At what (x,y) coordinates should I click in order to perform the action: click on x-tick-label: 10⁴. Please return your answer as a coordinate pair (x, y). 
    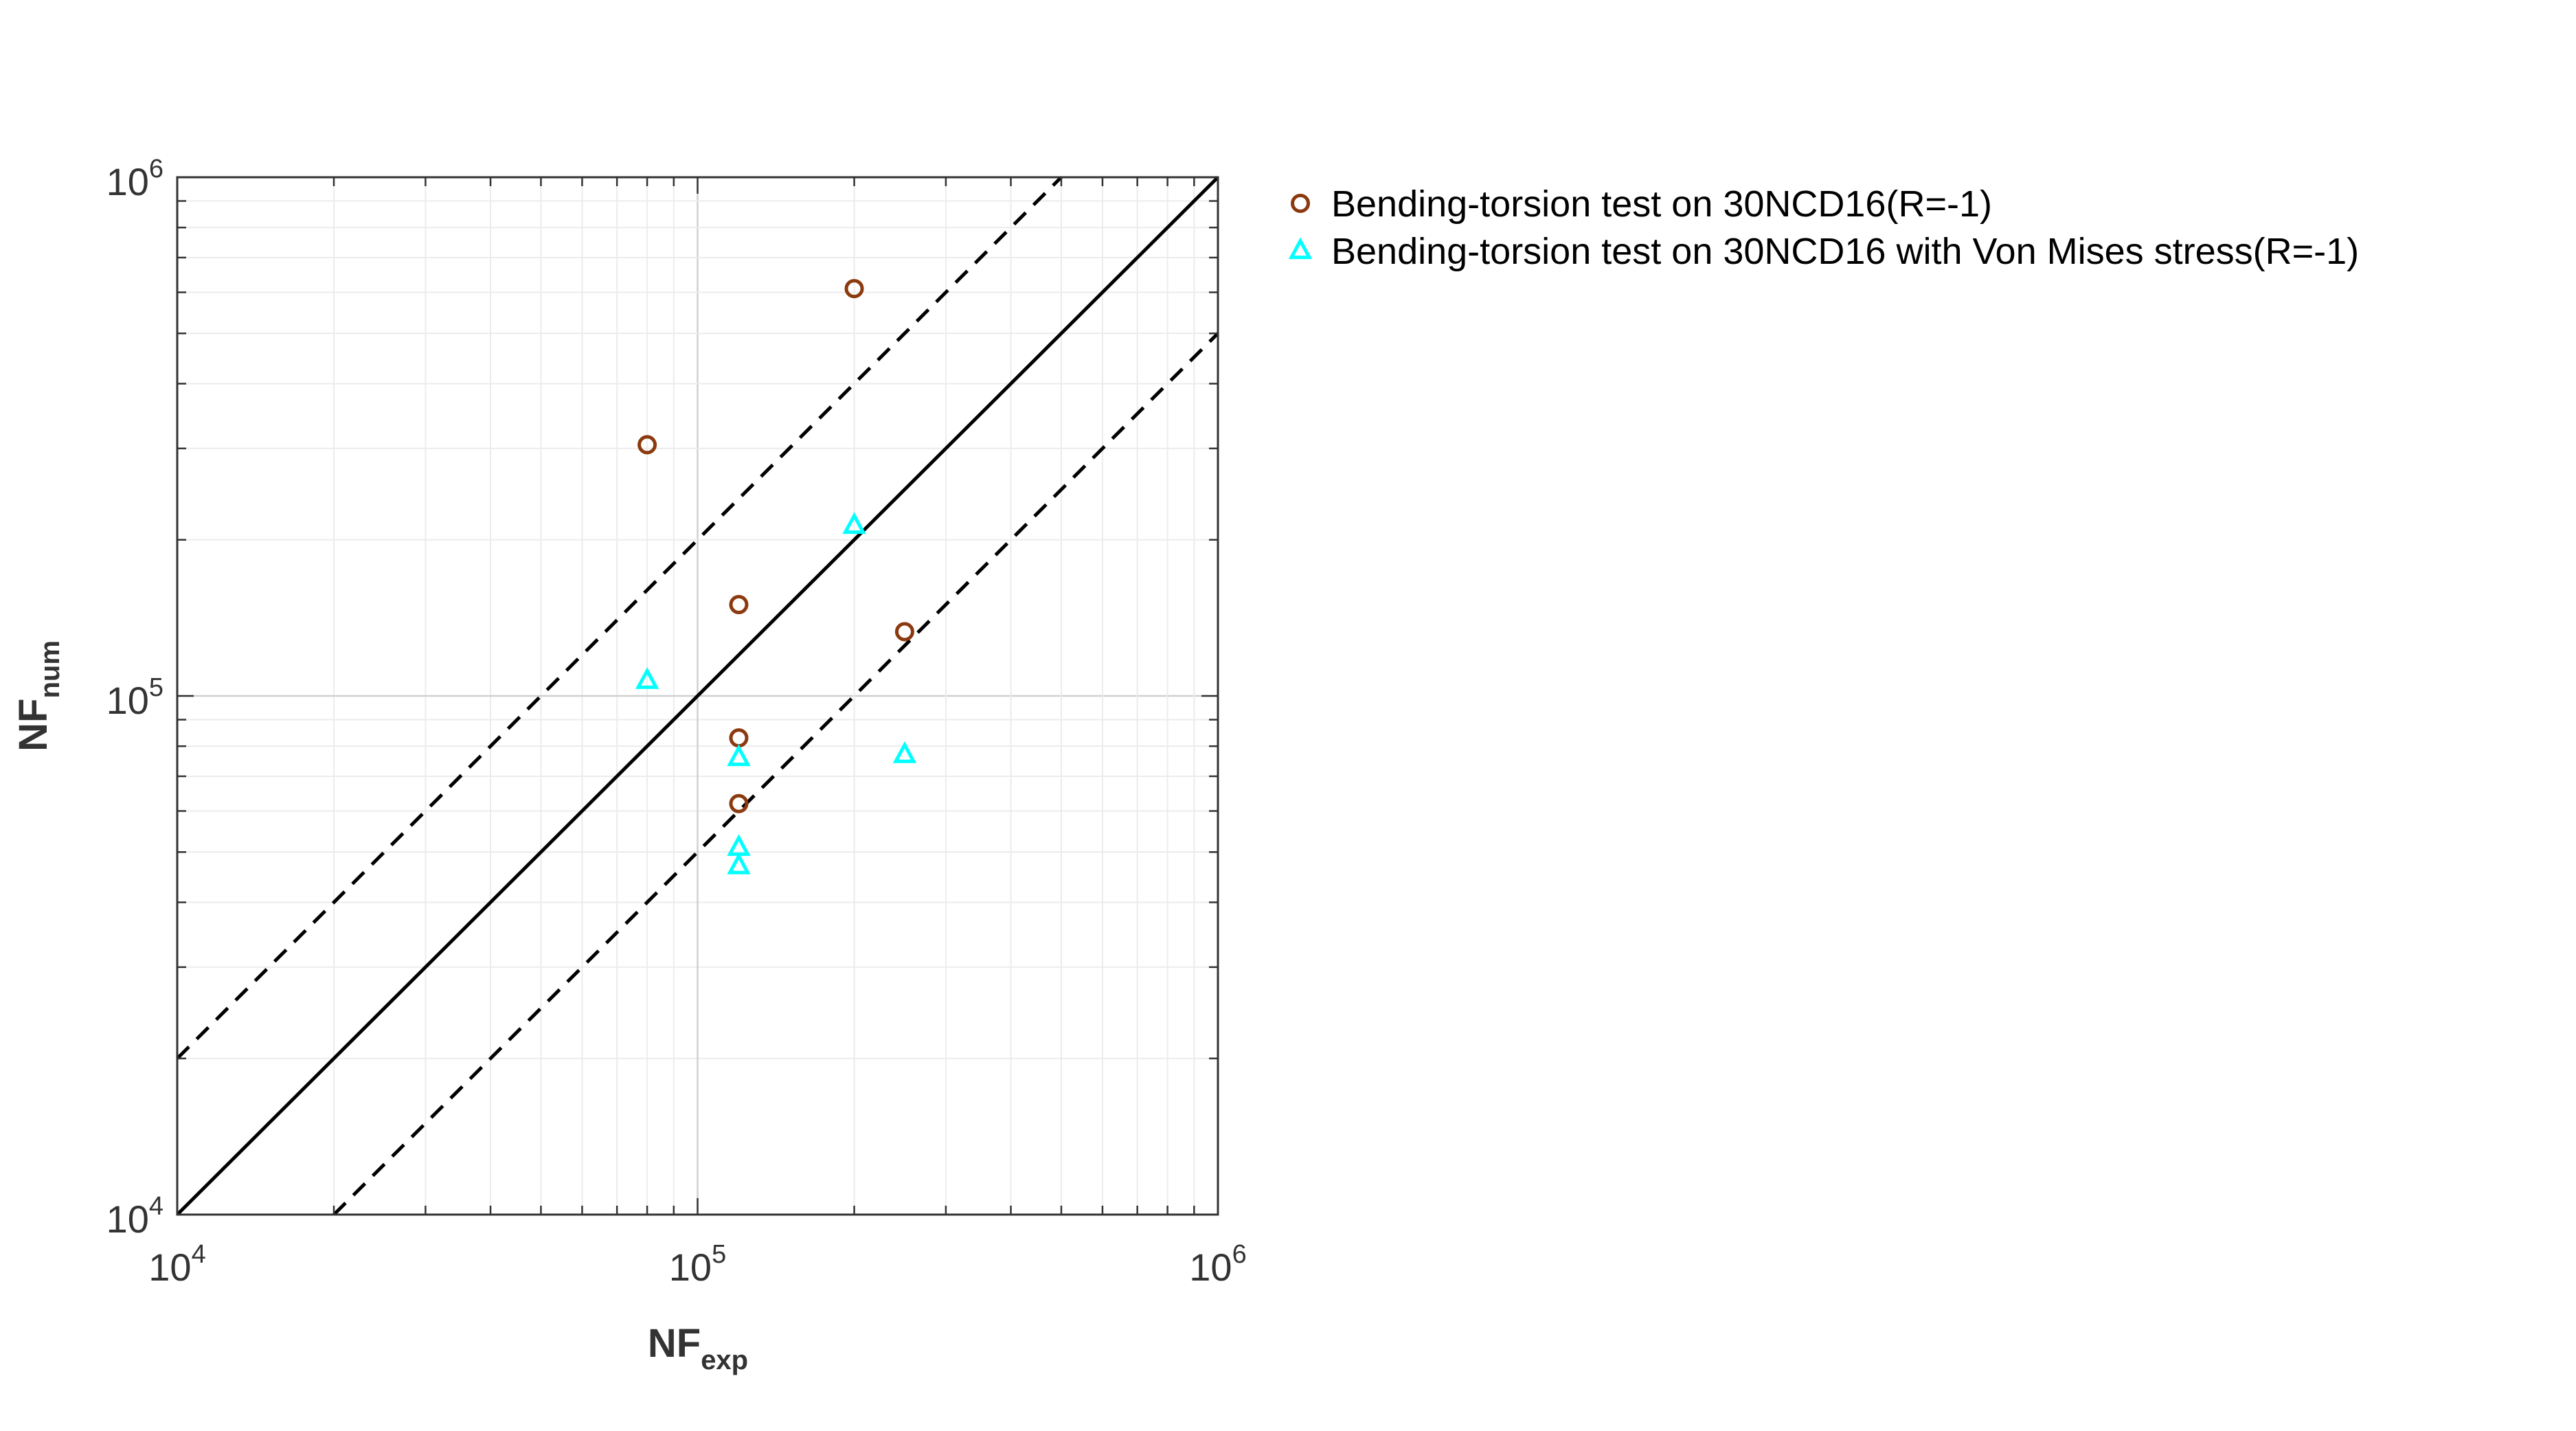
    Looking at the image, I should click on (176, 1264).